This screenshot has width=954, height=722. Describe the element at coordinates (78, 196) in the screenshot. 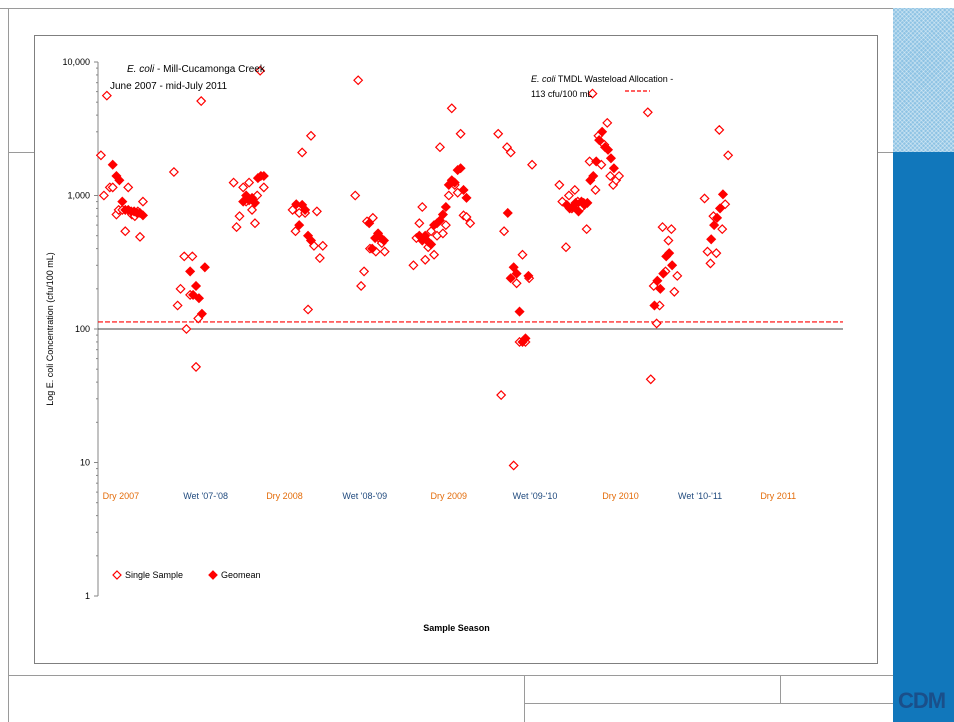

I see `y-tick-label: 1,000` at that location.